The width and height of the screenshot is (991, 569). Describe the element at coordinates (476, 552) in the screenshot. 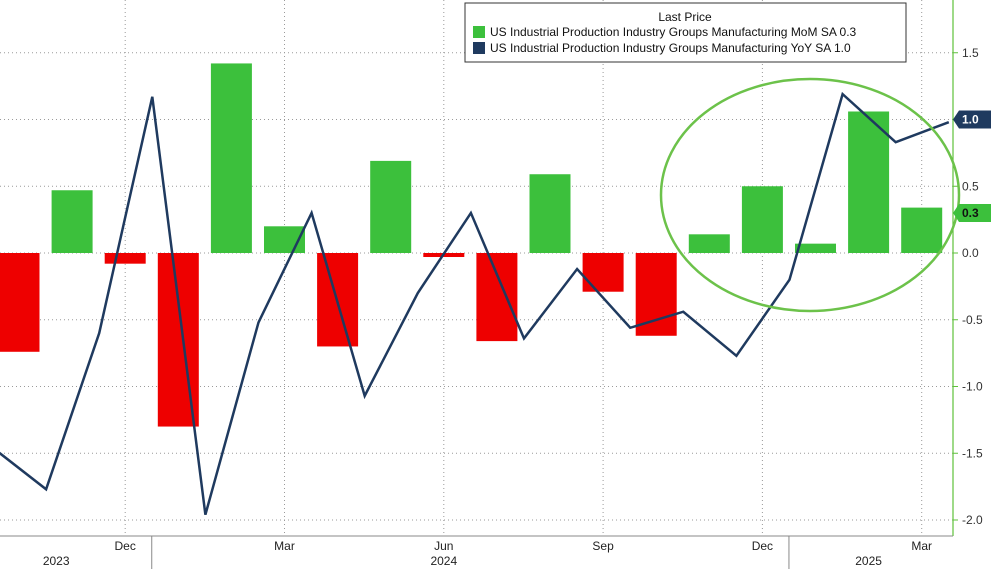

I see `x-axis: Dec Mar Jun Sep Dec Mar 2023 2024 2025` at that location.